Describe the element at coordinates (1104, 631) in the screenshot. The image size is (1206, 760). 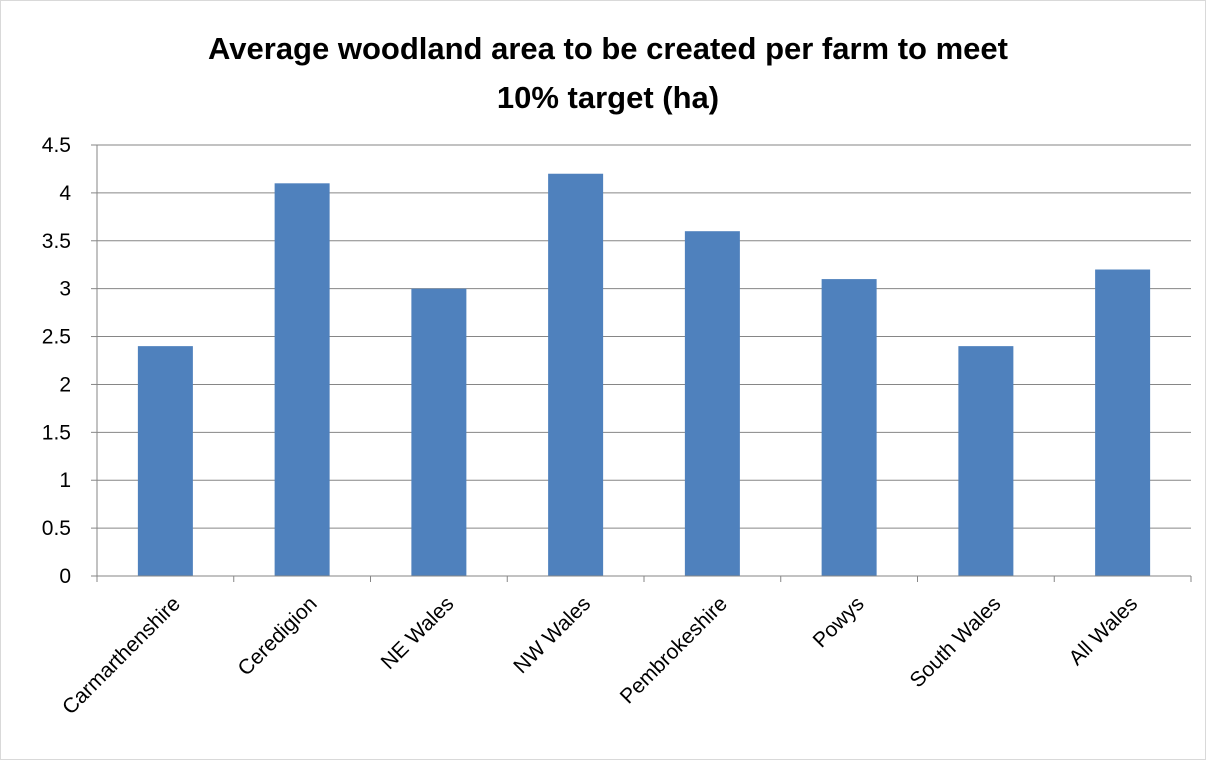
I see `x-category-label: All Wales` at that location.